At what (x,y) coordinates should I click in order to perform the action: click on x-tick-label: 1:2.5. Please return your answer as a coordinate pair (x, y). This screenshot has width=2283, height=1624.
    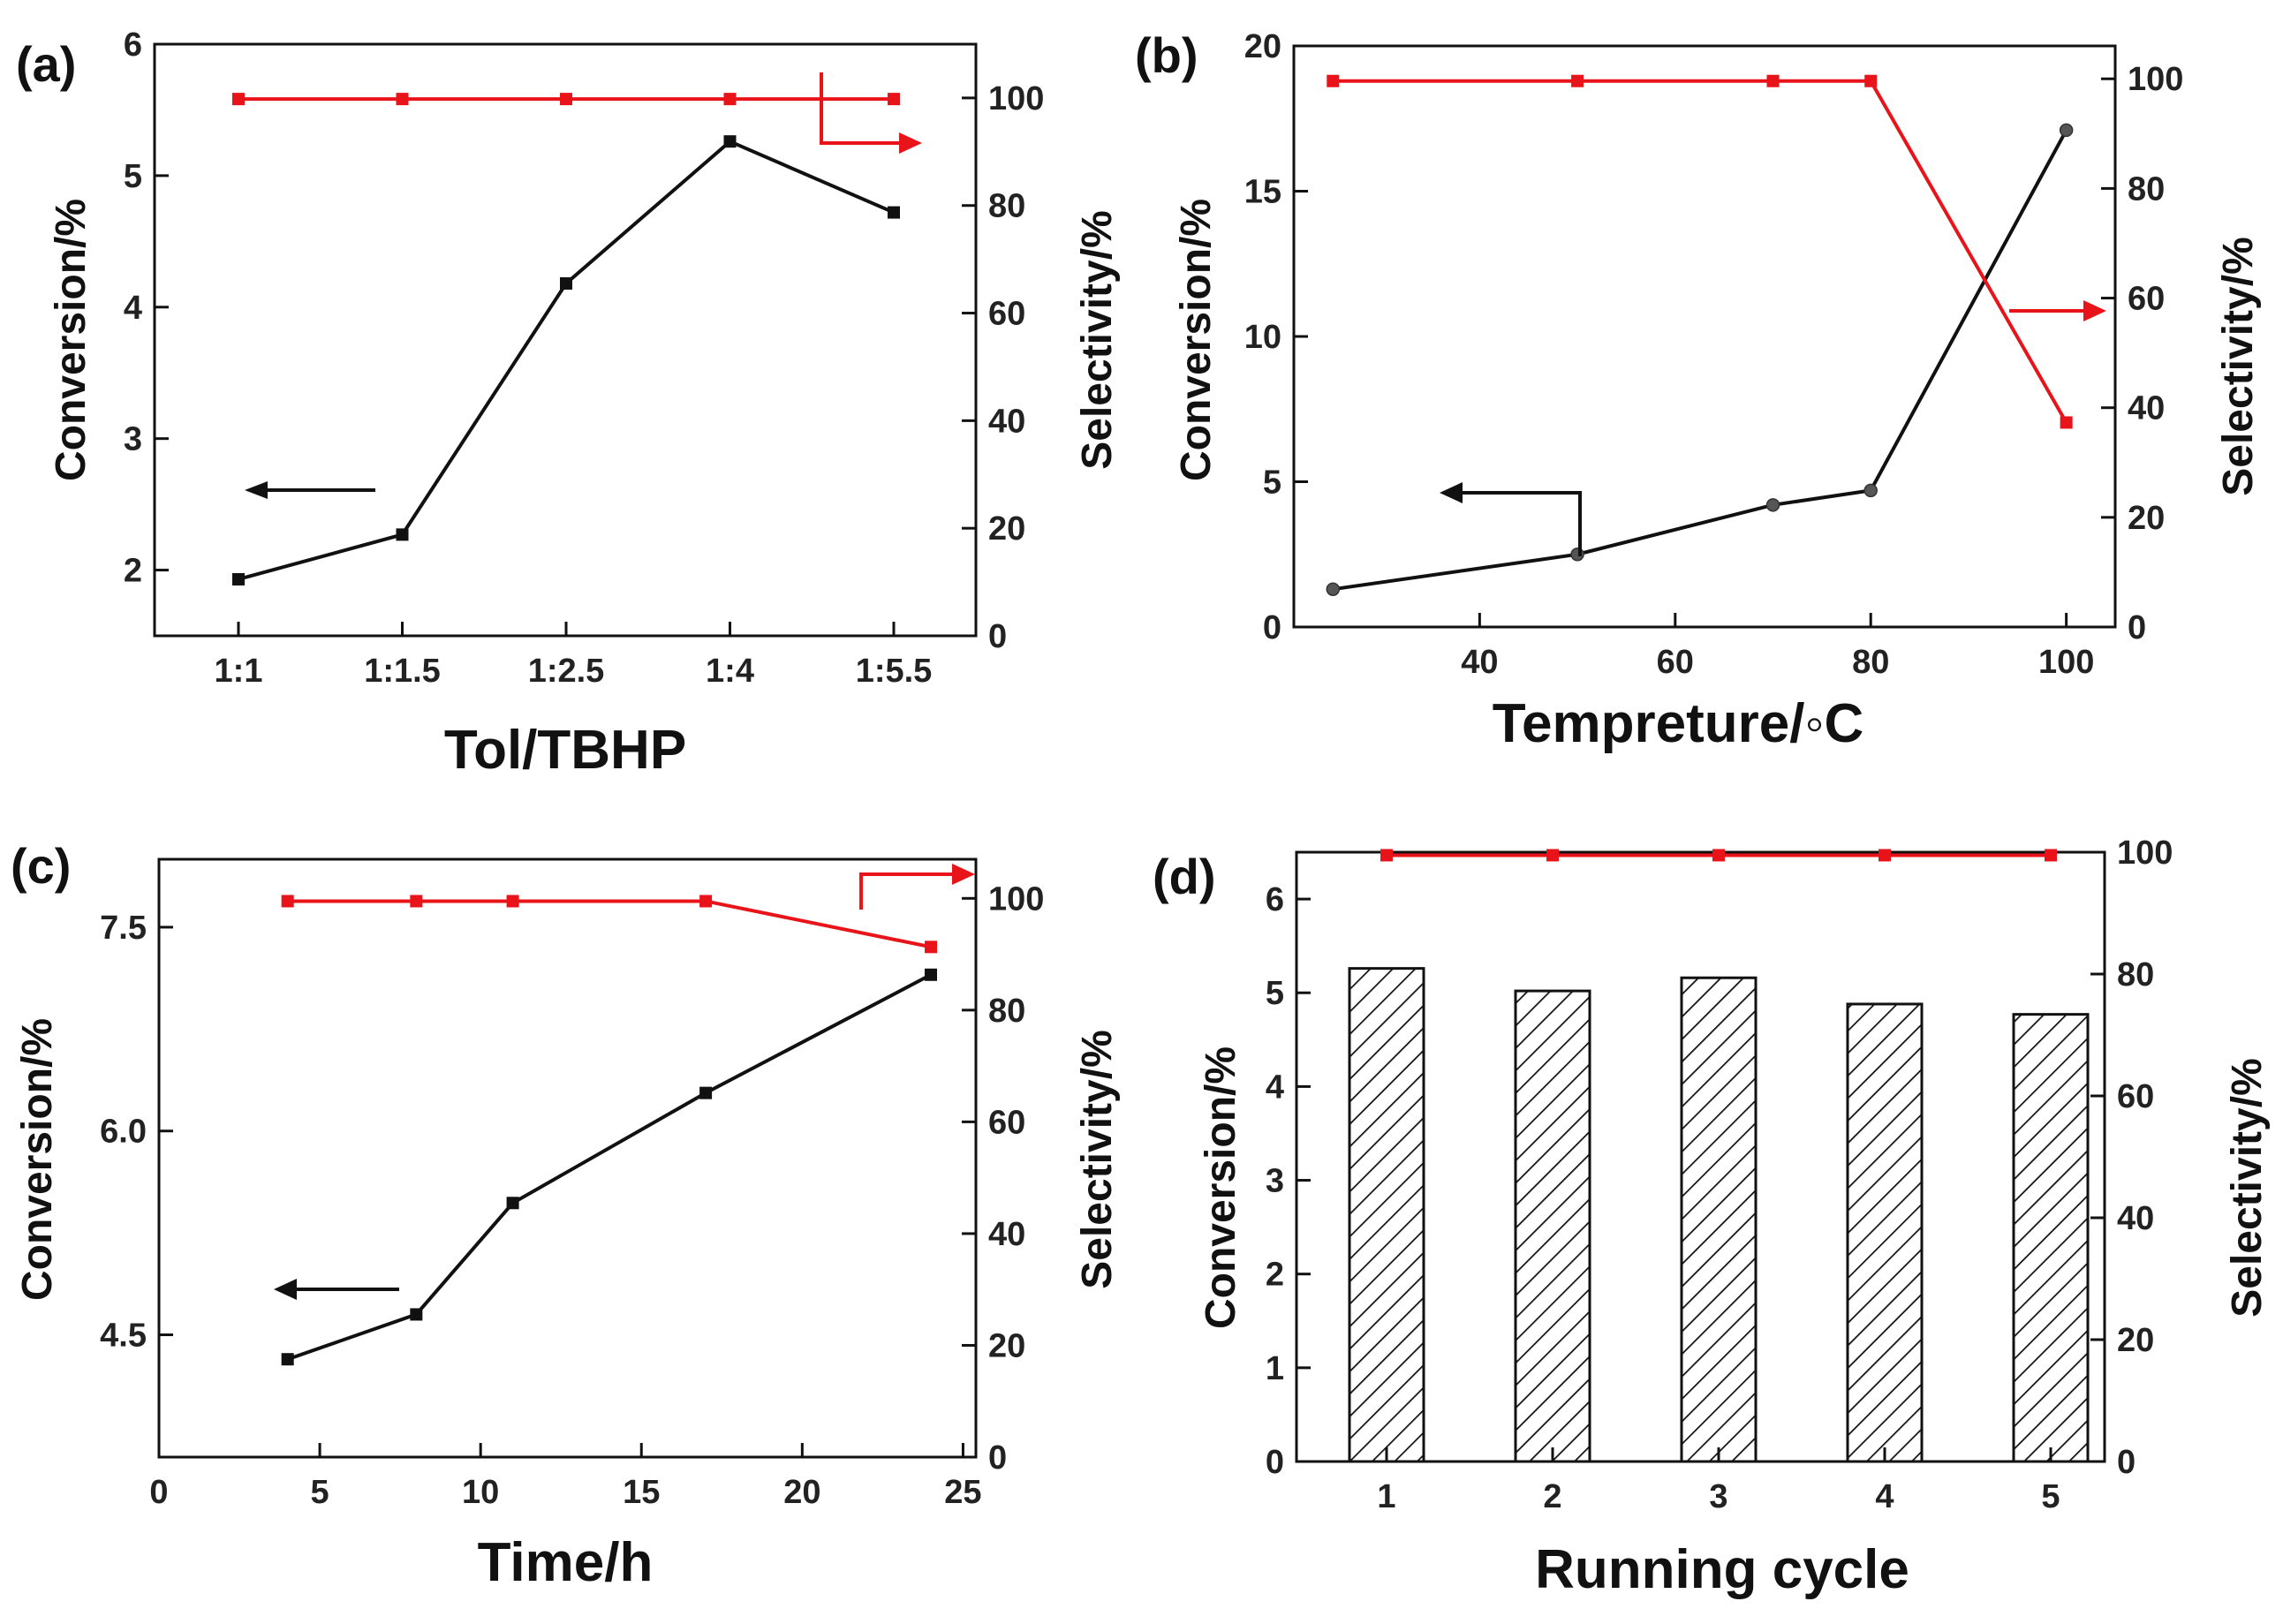
    Looking at the image, I should click on (567, 671).